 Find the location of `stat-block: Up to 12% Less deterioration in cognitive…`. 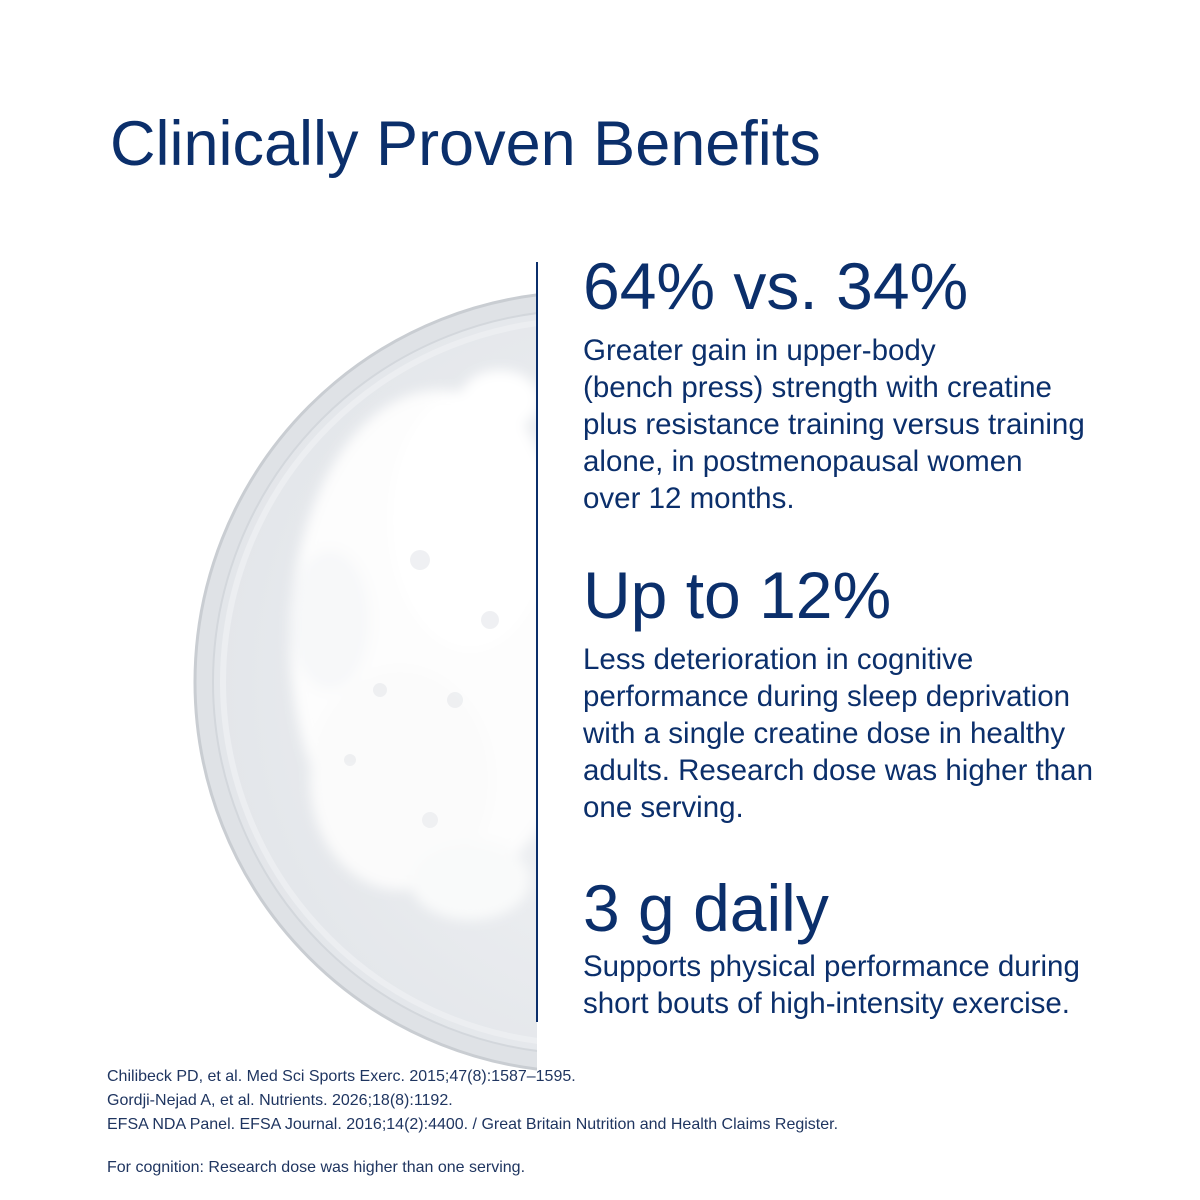

stat-block: Up to 12% Less deterioration in cognitive… is located at coordinates (883, 691).